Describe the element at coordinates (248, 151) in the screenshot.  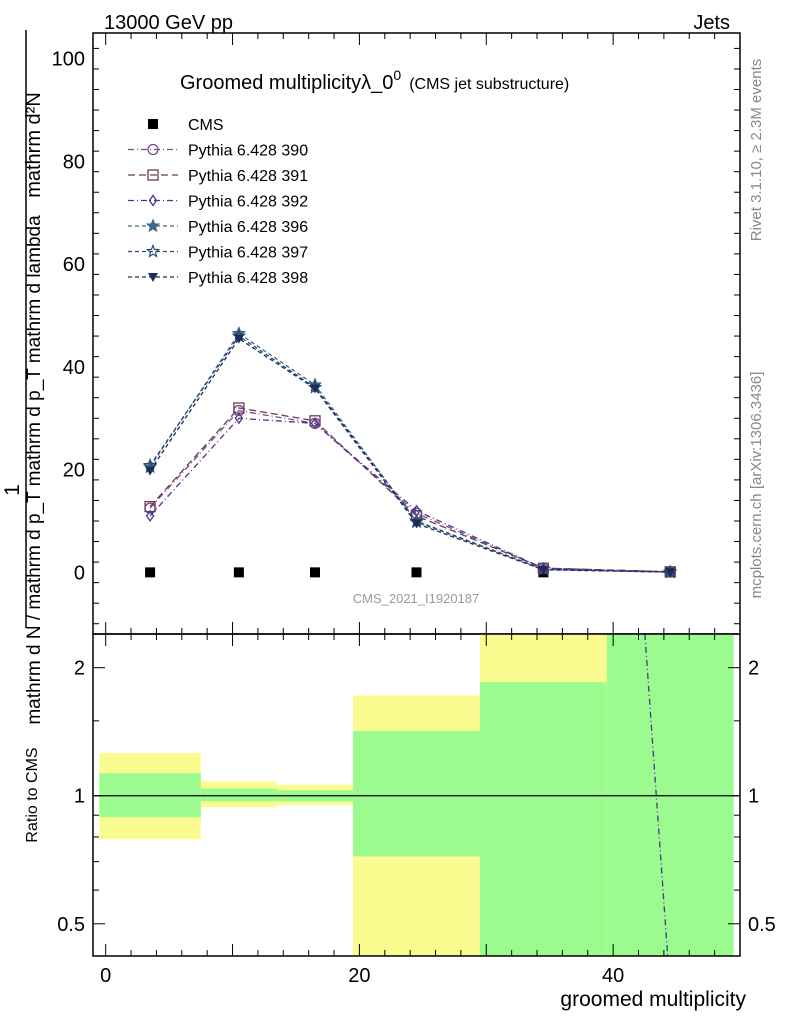
I see `legend-label: Pythia 6.428 390` at that location.